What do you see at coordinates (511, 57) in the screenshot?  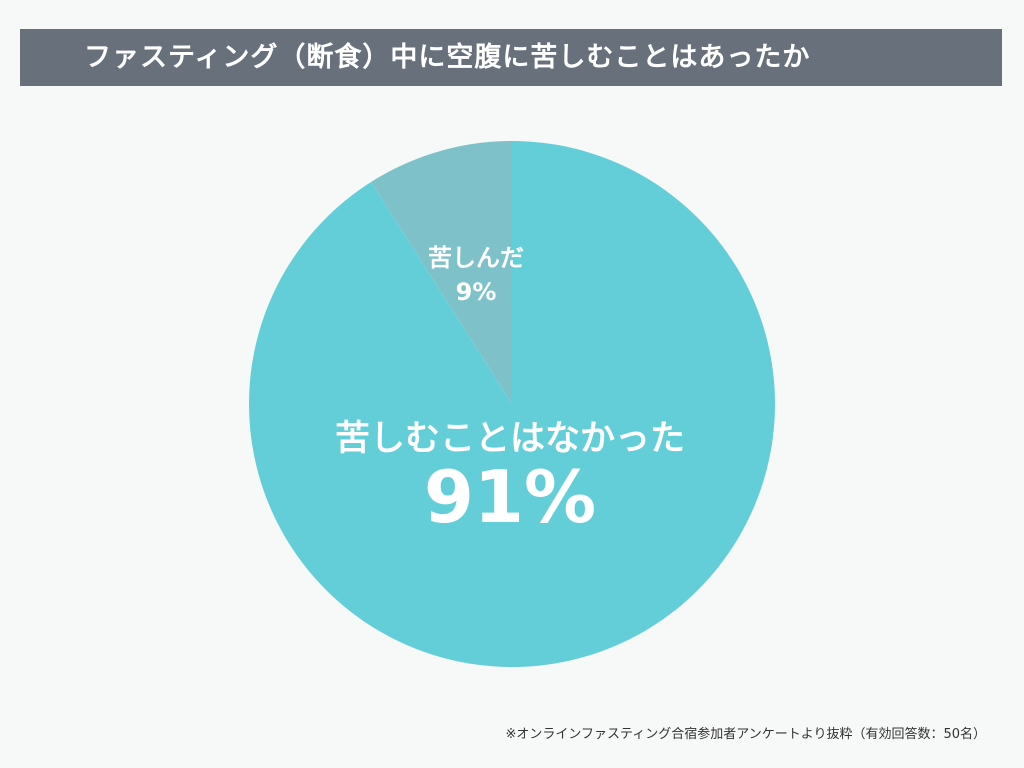 I see `chart-title: ファスティング（断食）中に空腹に苦しむことはあったか` at bounding box center [511, 57].